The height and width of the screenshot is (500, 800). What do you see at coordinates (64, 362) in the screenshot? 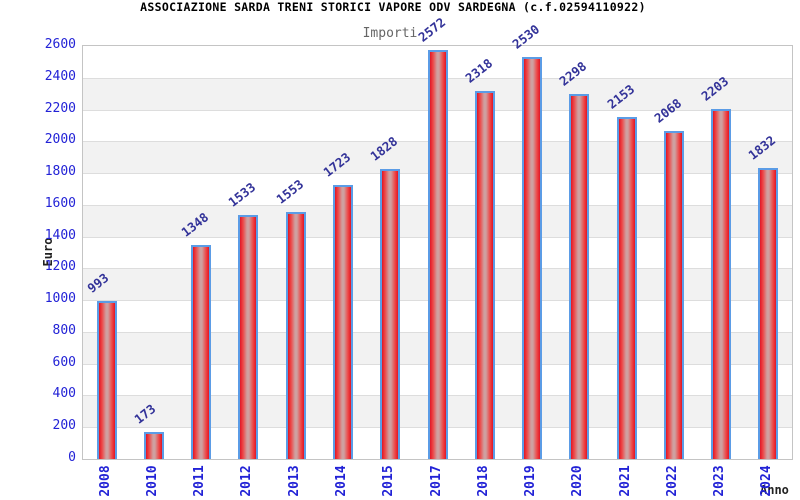
I see `y-tick-label: 600` at bounding box center [64, 362].